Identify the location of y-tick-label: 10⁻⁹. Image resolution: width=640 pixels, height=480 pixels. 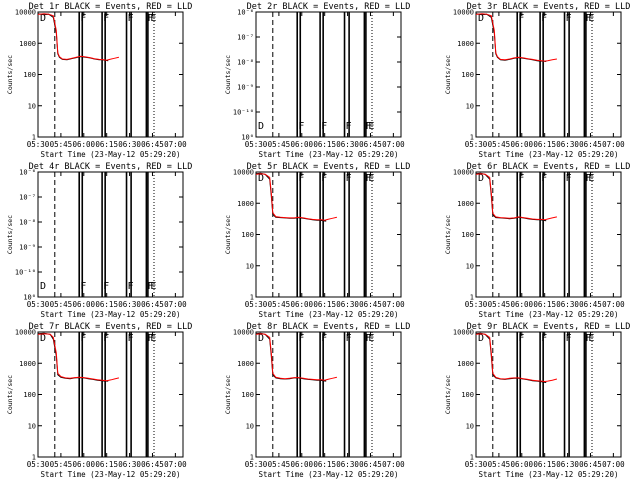
(27, 248).